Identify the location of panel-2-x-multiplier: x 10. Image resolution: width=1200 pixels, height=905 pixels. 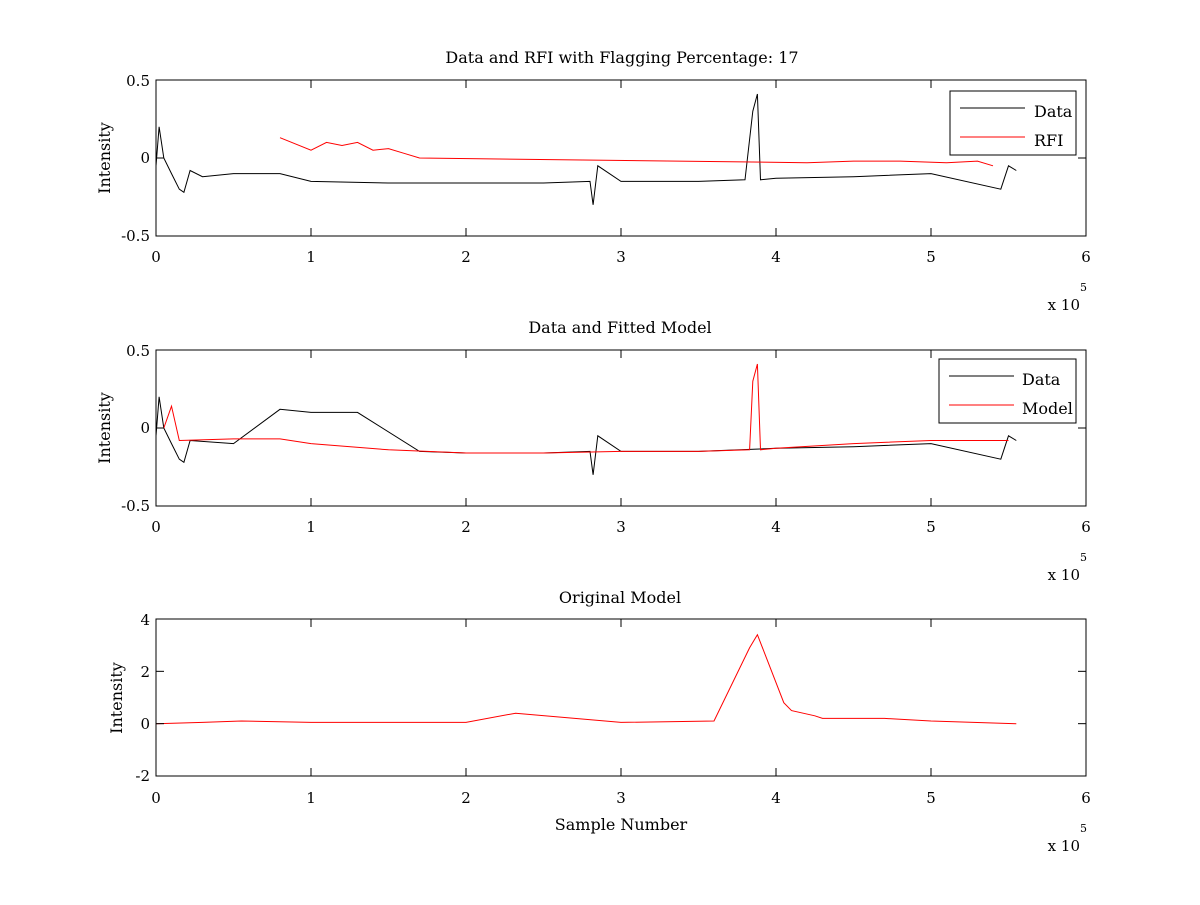
(1064, 575).